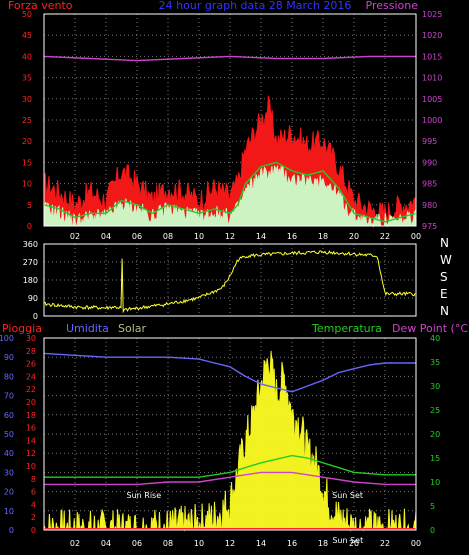 This screenshot has height=555, width=469. I want to click on wind-y-tick: 50, so click(27, 14).